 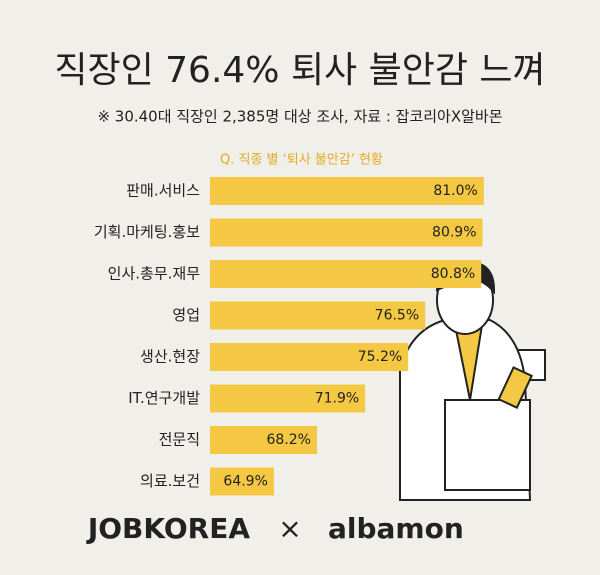 I want to click on category-label: 생산.현장, so click(x=170, y=357).